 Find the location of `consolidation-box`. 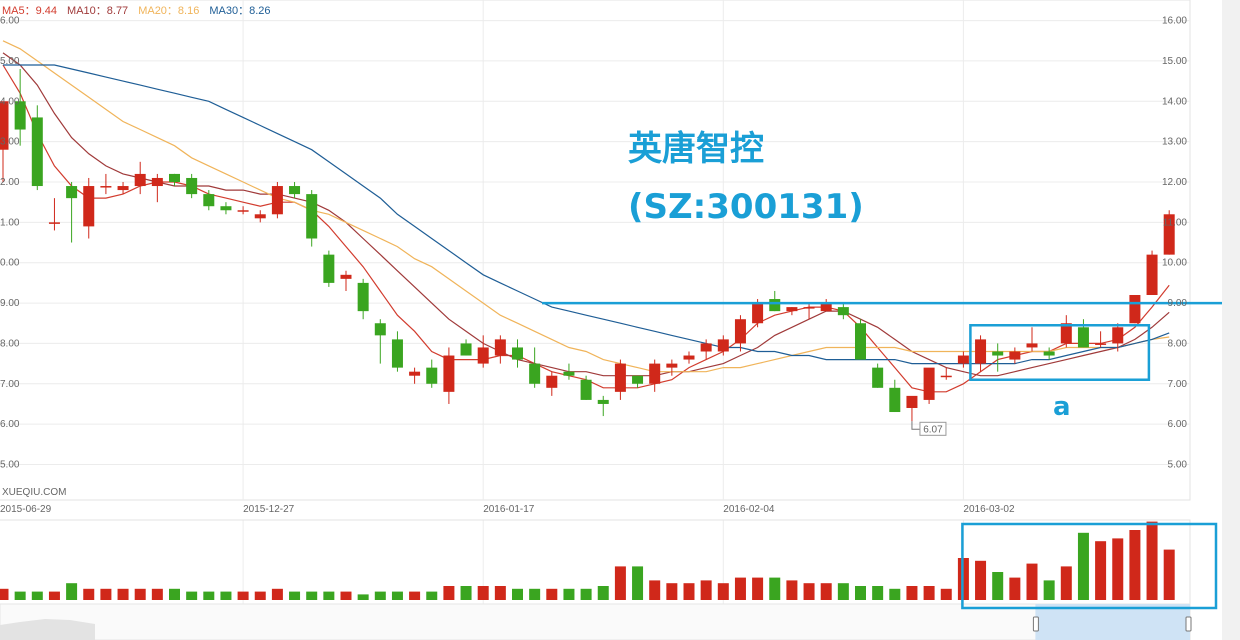

consolidation-box is located at coordinates (1060, 352).